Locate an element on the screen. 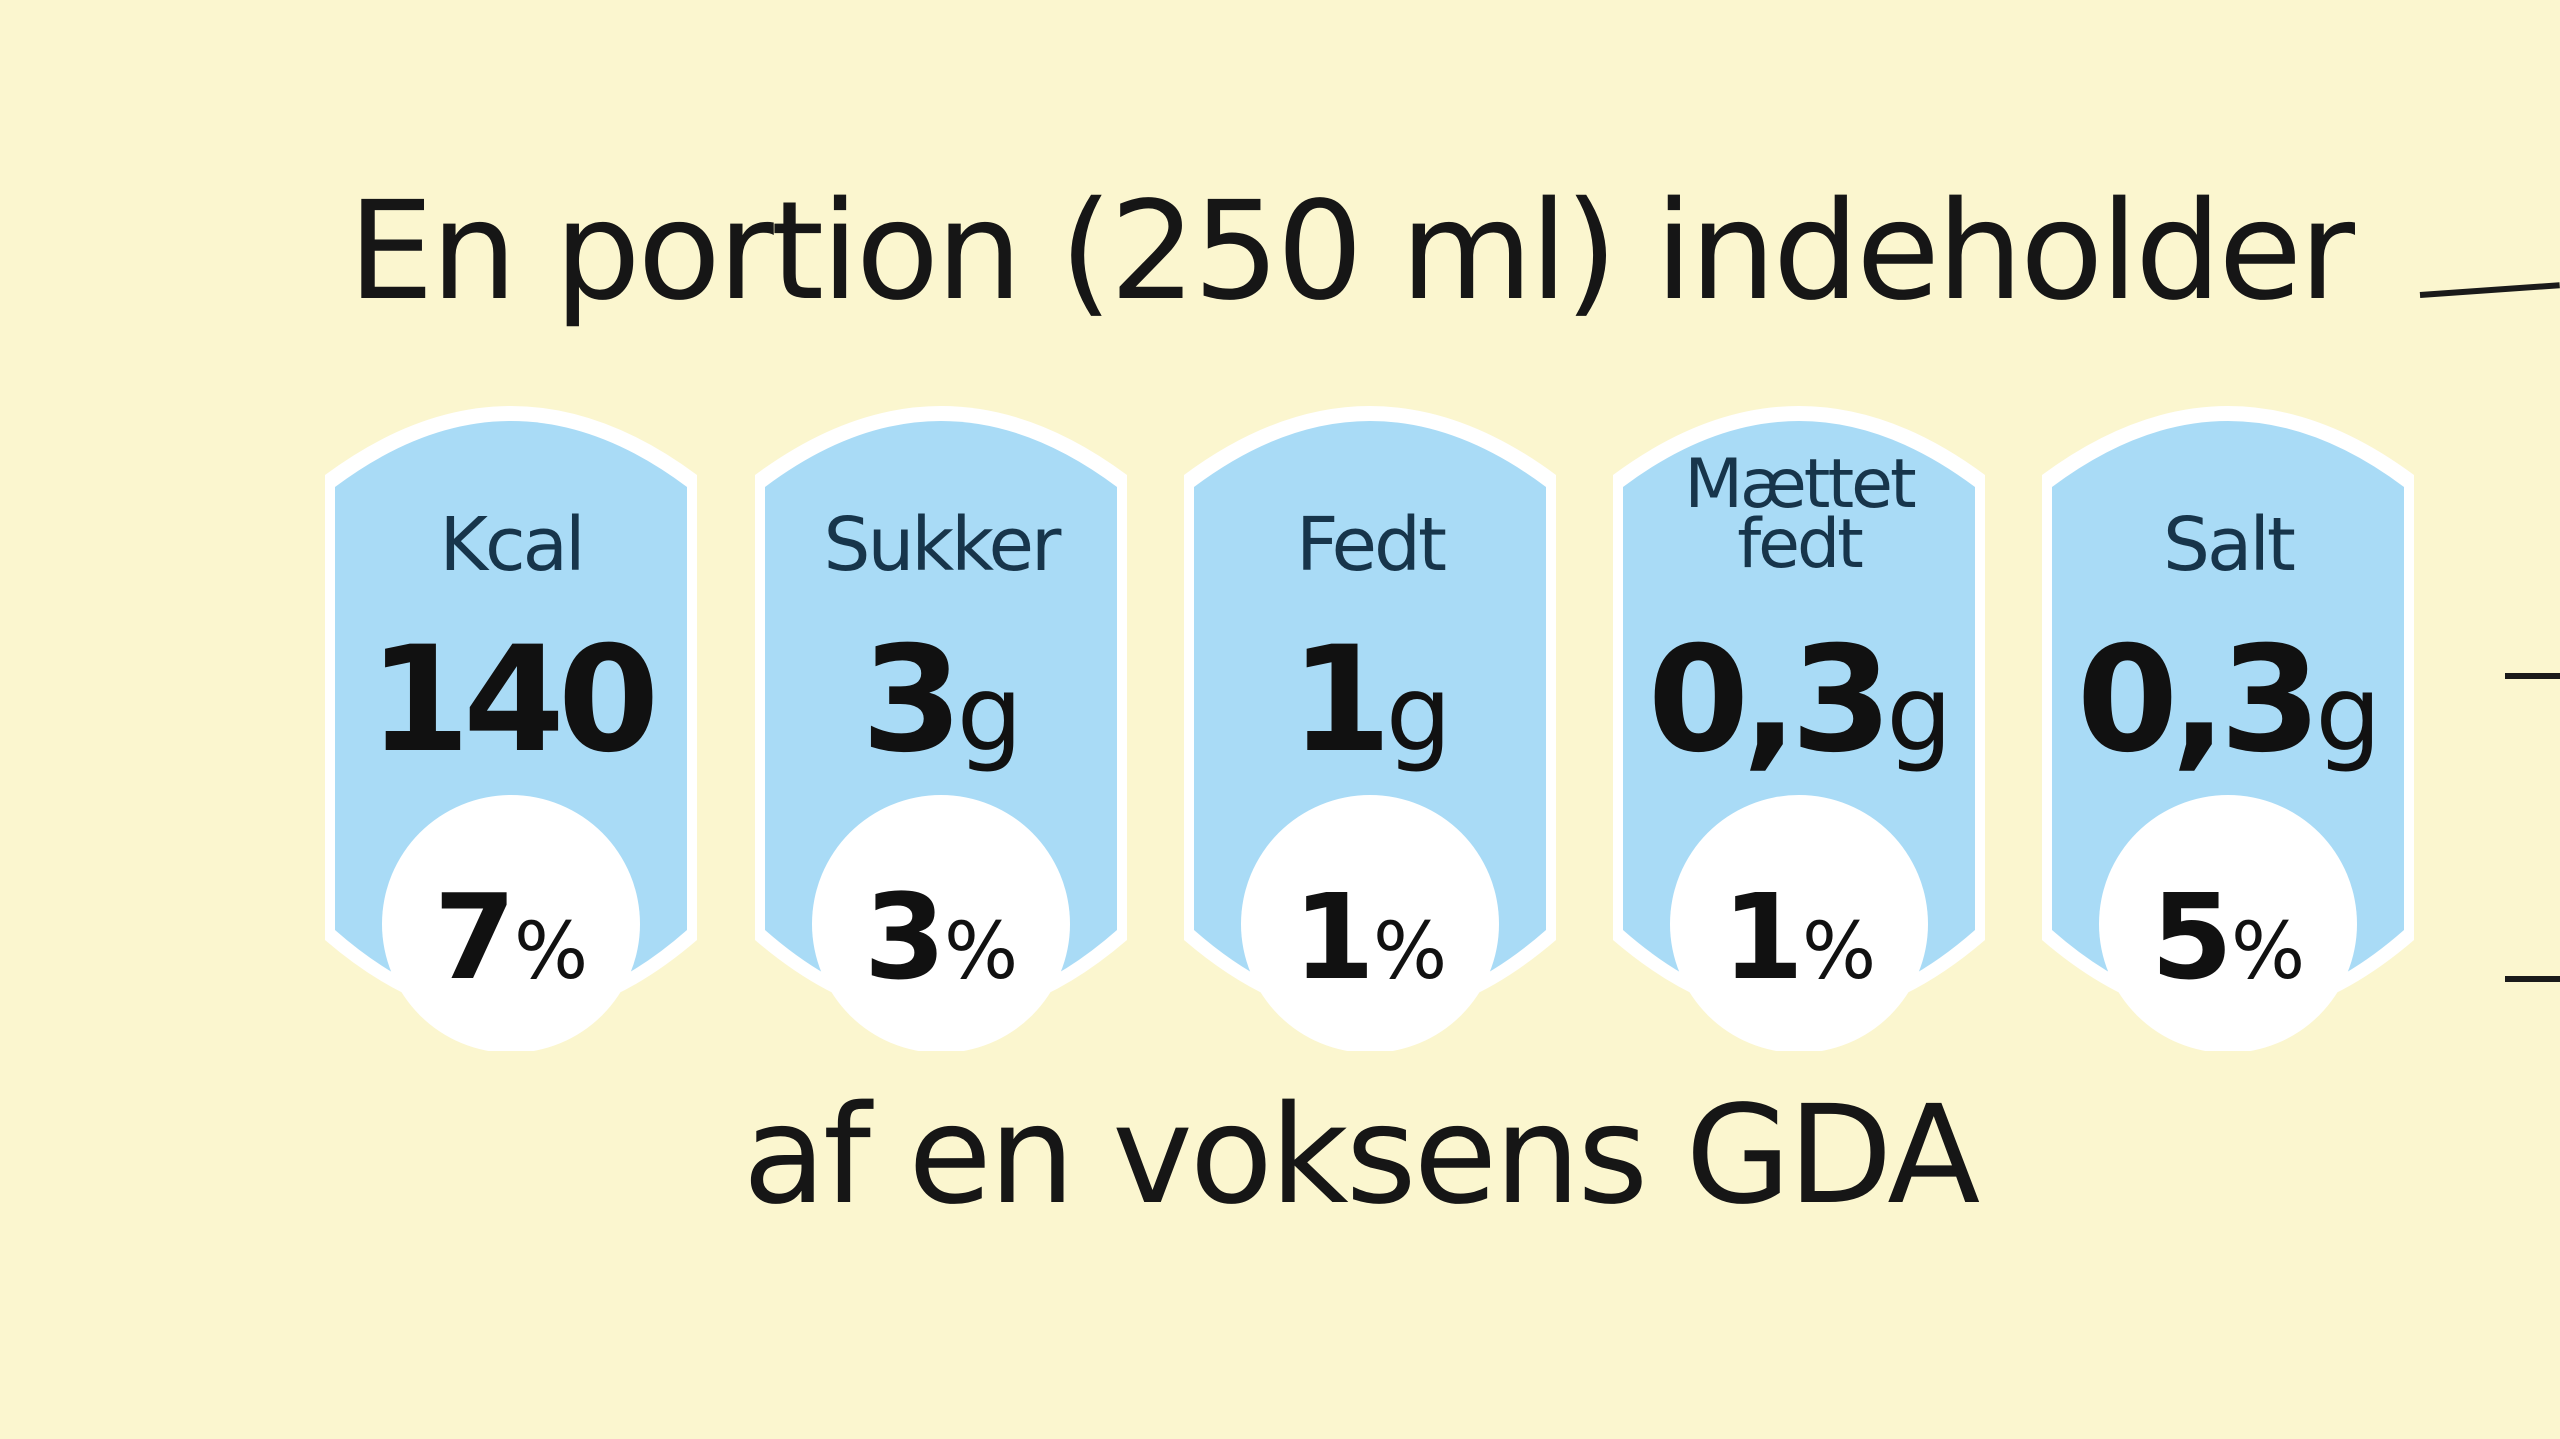 The height and width of the screenshot is (1439, 2560). nutrient-label: Mættet fedt is located at coordinates (1799, 514).